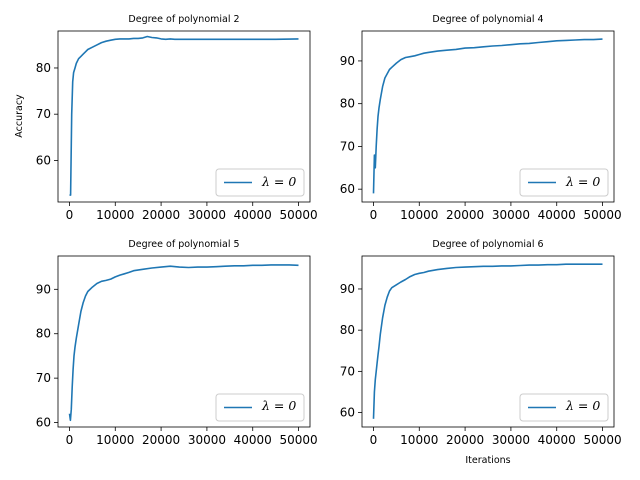 This screenshot has height=480, width=640. What do you see at coordinates (183, 19) in the screenshot?
I see `subplot-title: Degree of polynomial 2` at bounding box center [183, 19].